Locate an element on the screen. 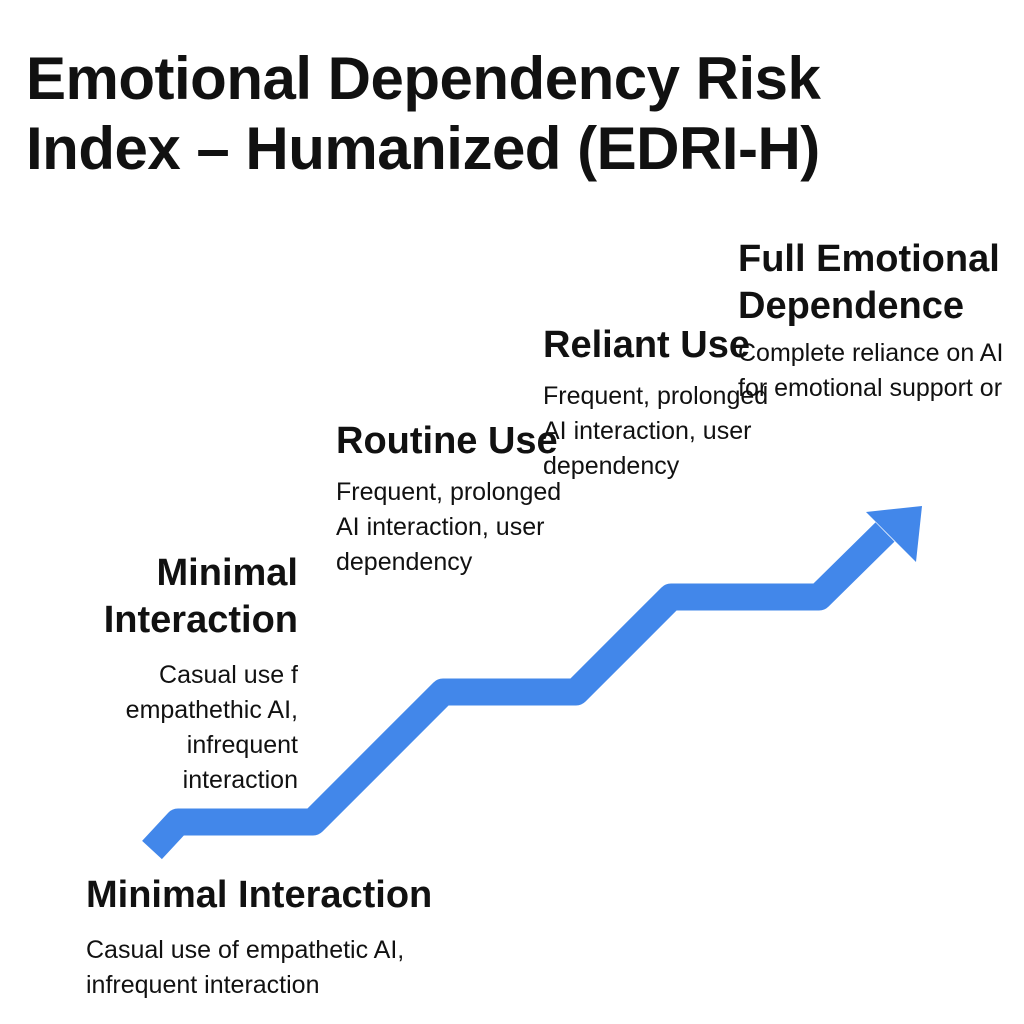 This screenshot has height=1024, width=1024. arrowhead-icon is located at coordinates (894, 534).